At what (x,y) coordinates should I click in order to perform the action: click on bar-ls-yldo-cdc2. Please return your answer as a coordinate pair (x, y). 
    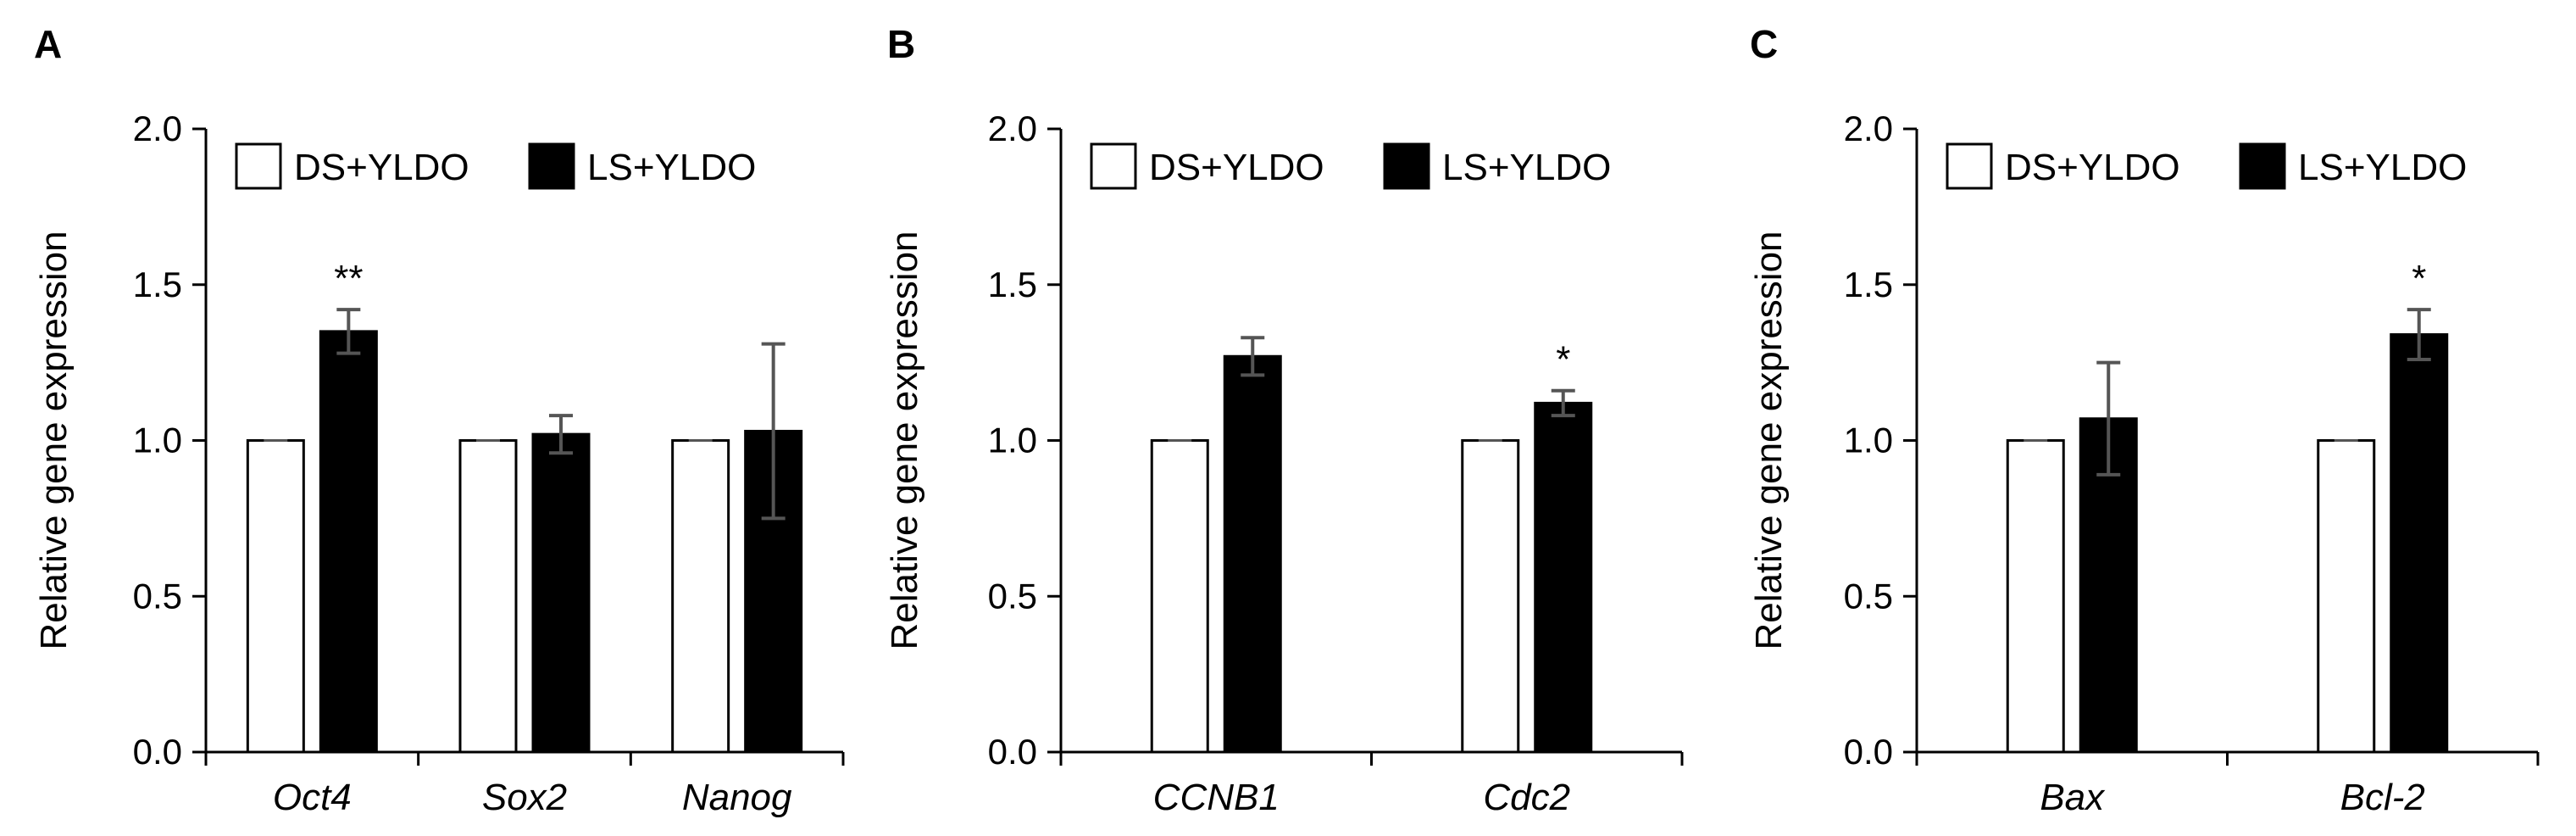
    Looking at the image, I should click on (1563, 577).